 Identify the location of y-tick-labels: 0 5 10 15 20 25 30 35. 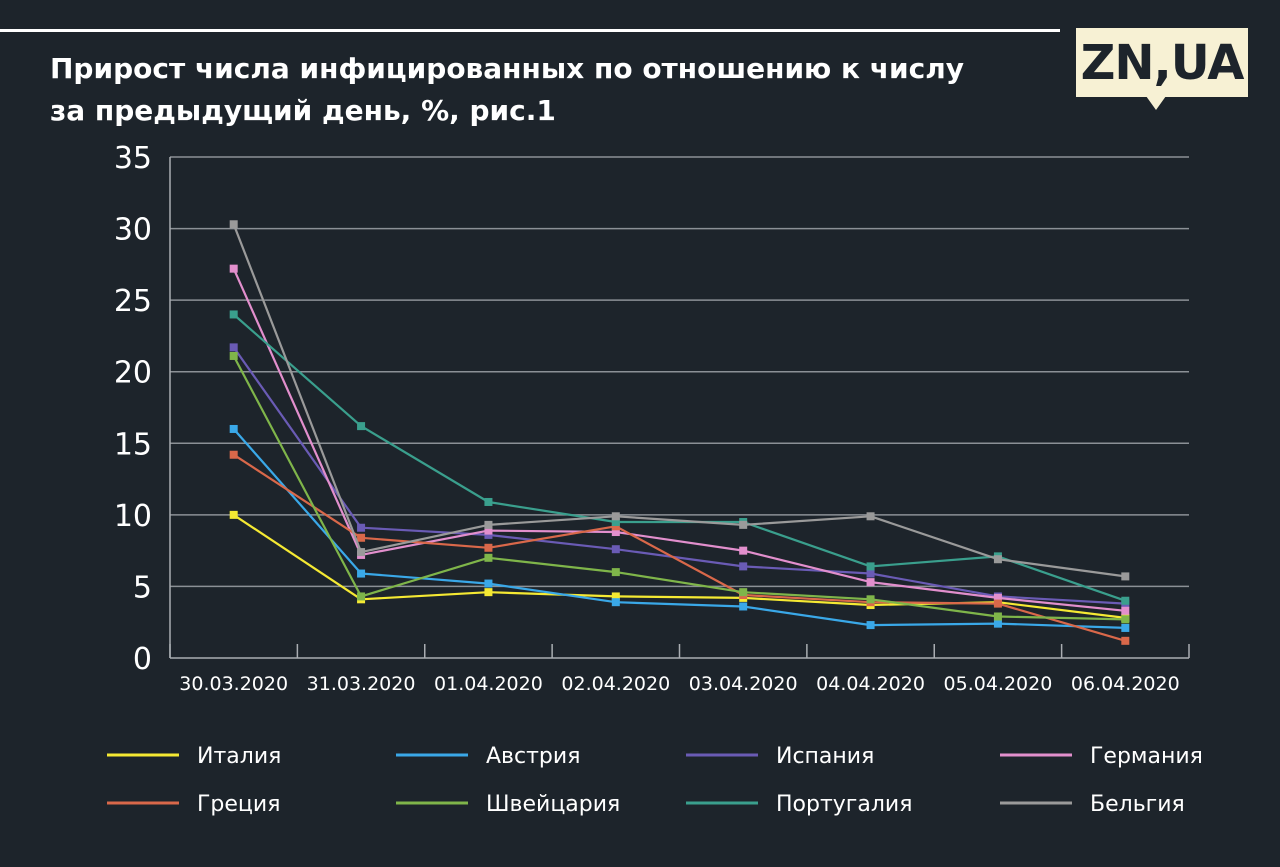
(133, 409).